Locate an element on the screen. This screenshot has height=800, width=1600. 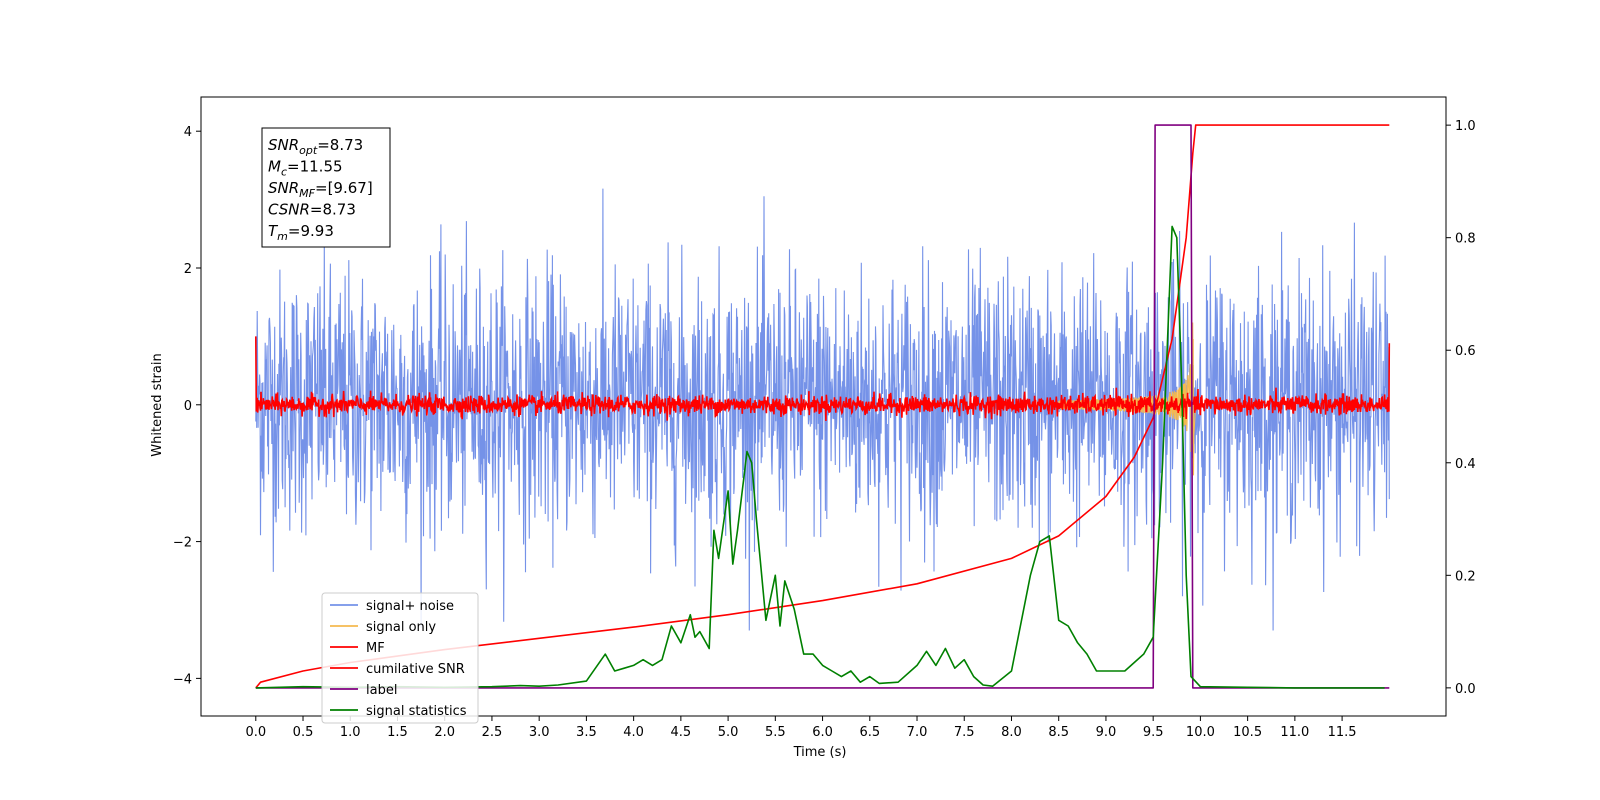
y-left-tick-label: 4 is located at coordinates (188, 132).